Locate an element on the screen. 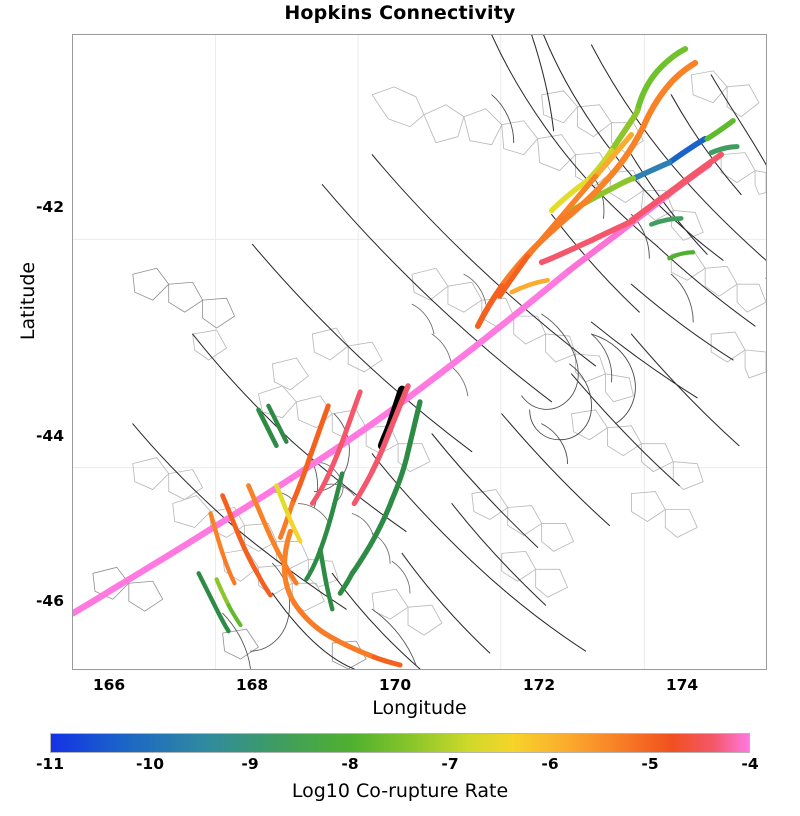 This screenshot has height=816, width=800. colorbar-tick: -10 is located at coordinates (149, 764).